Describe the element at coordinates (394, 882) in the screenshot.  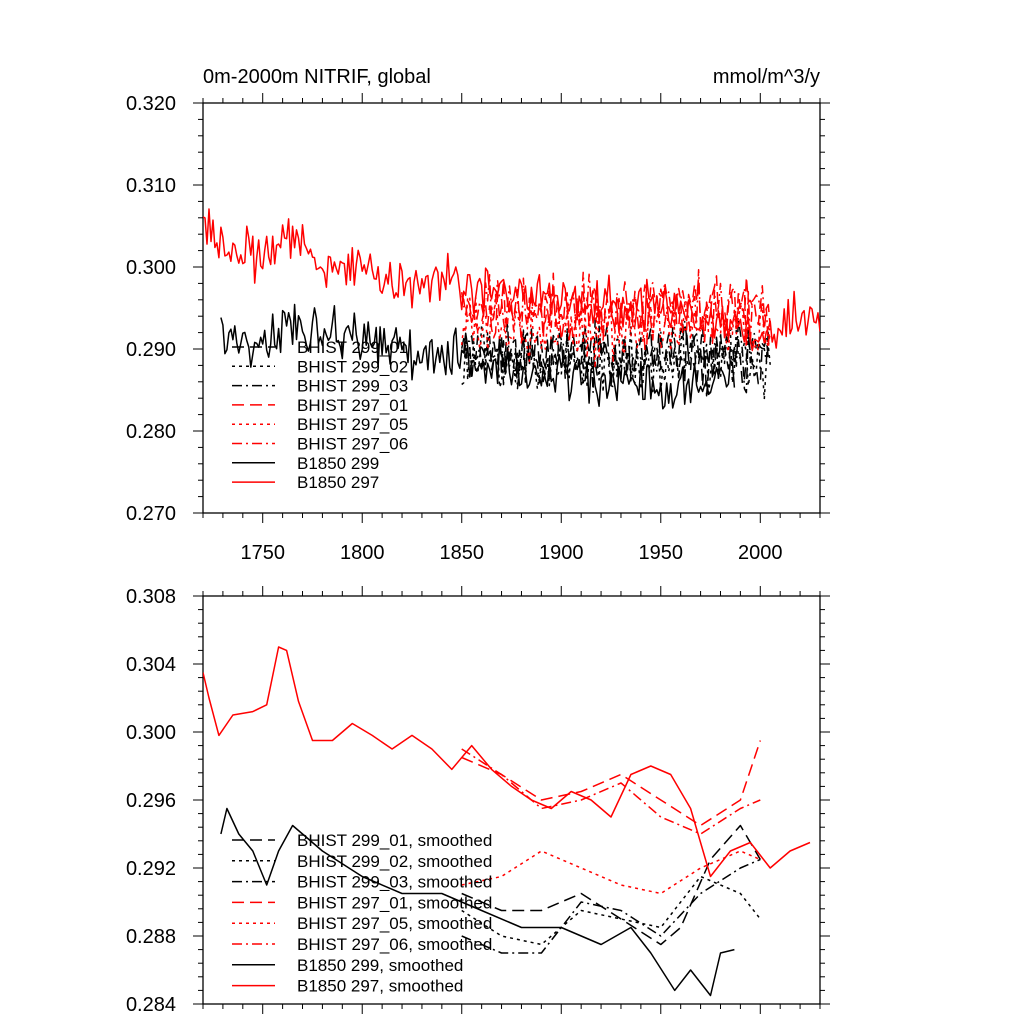
I see `legend-label: BHIST 299_03, smoothed` at that location.